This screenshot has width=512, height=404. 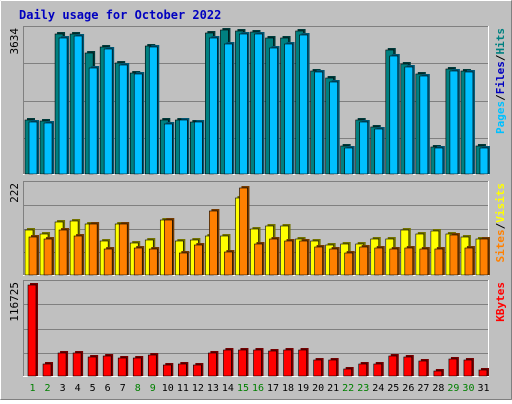 I want to click on visits-sites-bar-day-21-face, so click(x=333, y=262).